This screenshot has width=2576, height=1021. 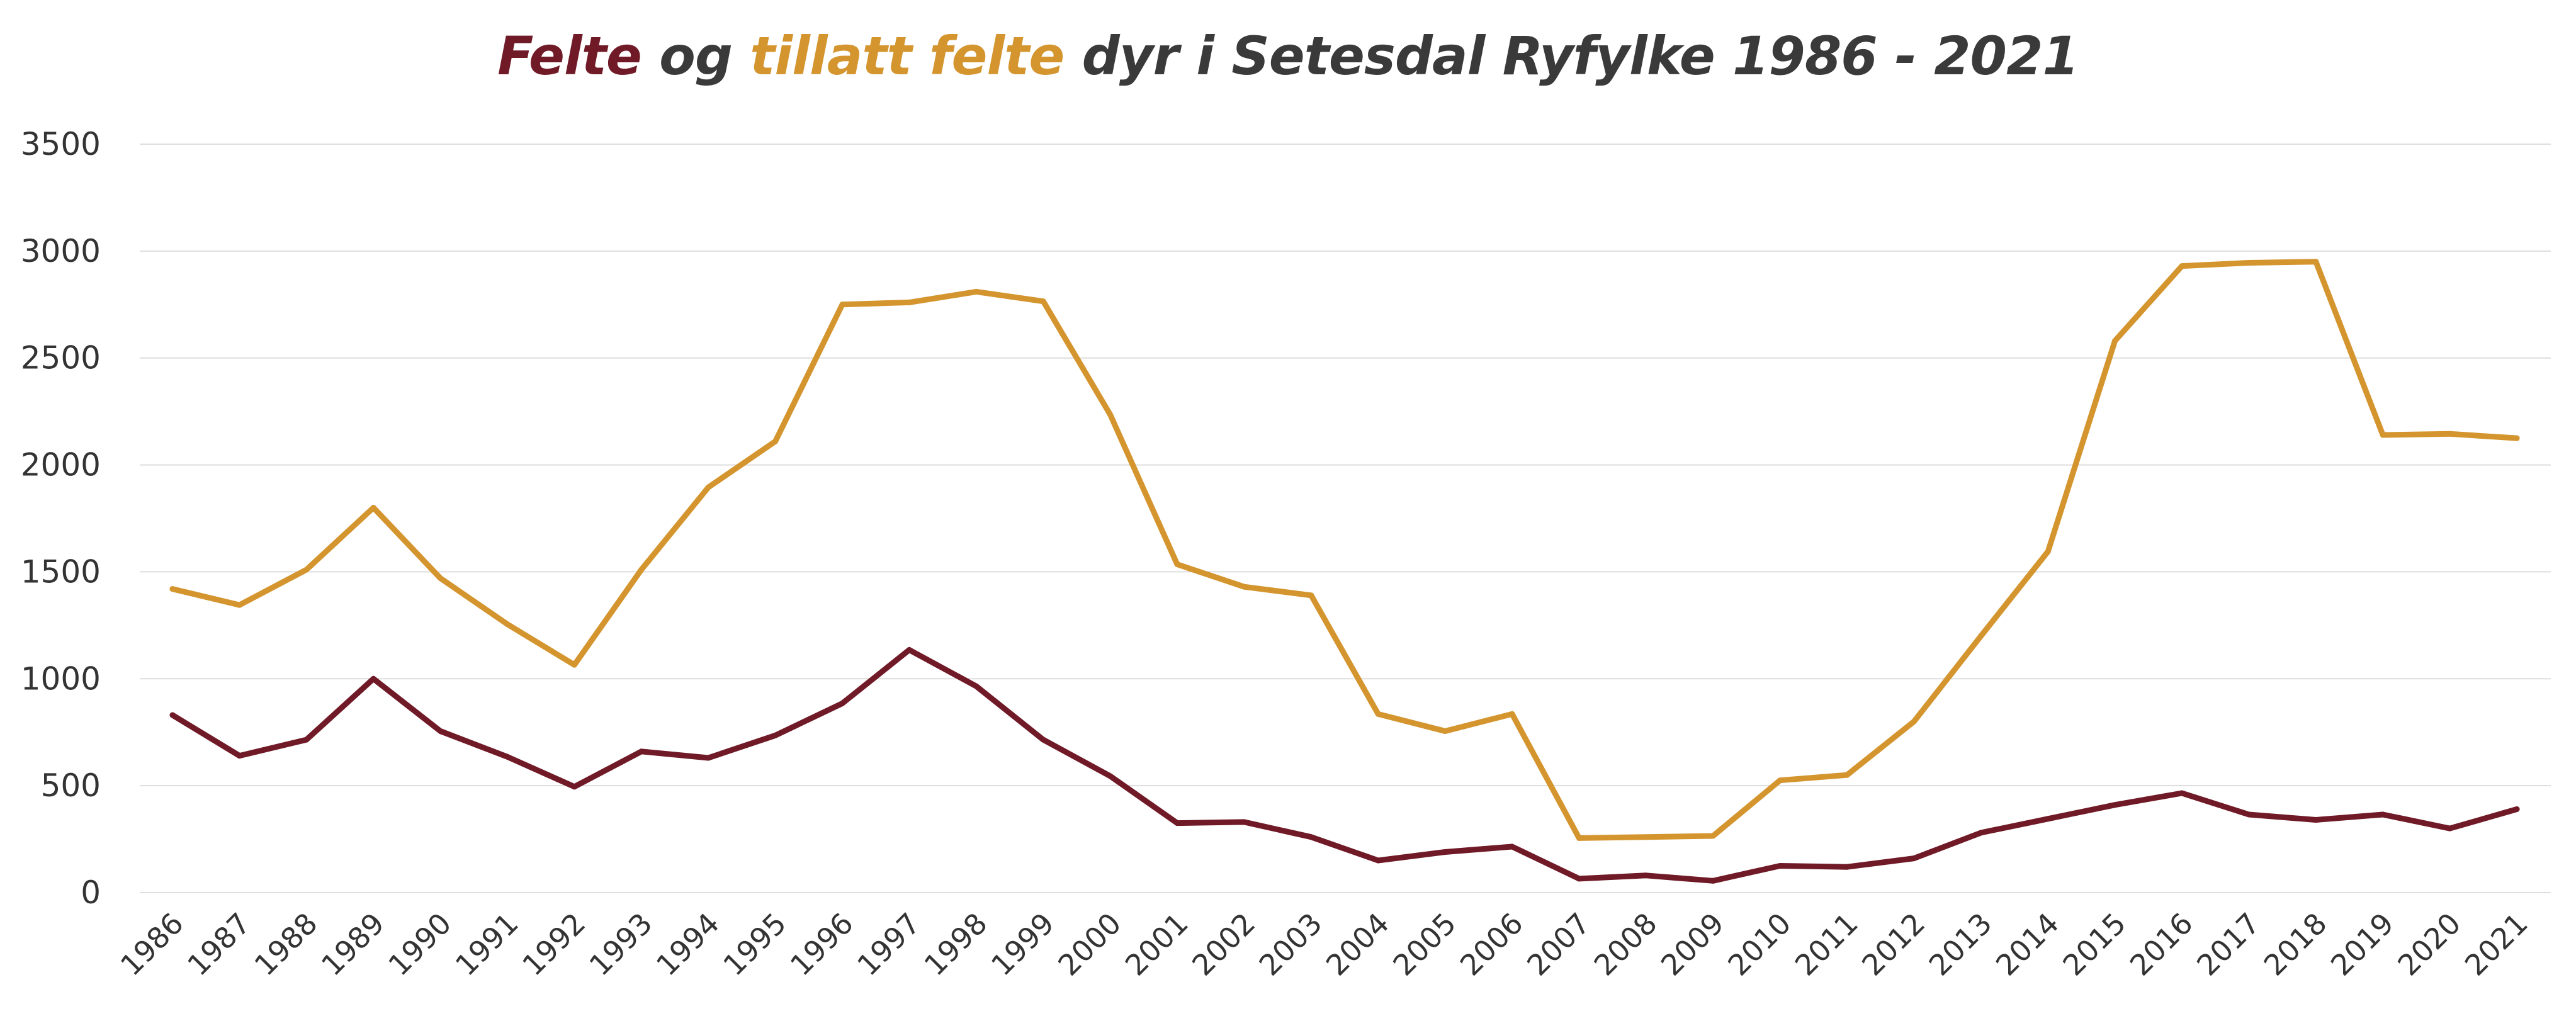 I want to click on x-tick-label: 2021, so click(x=2496, y=944).